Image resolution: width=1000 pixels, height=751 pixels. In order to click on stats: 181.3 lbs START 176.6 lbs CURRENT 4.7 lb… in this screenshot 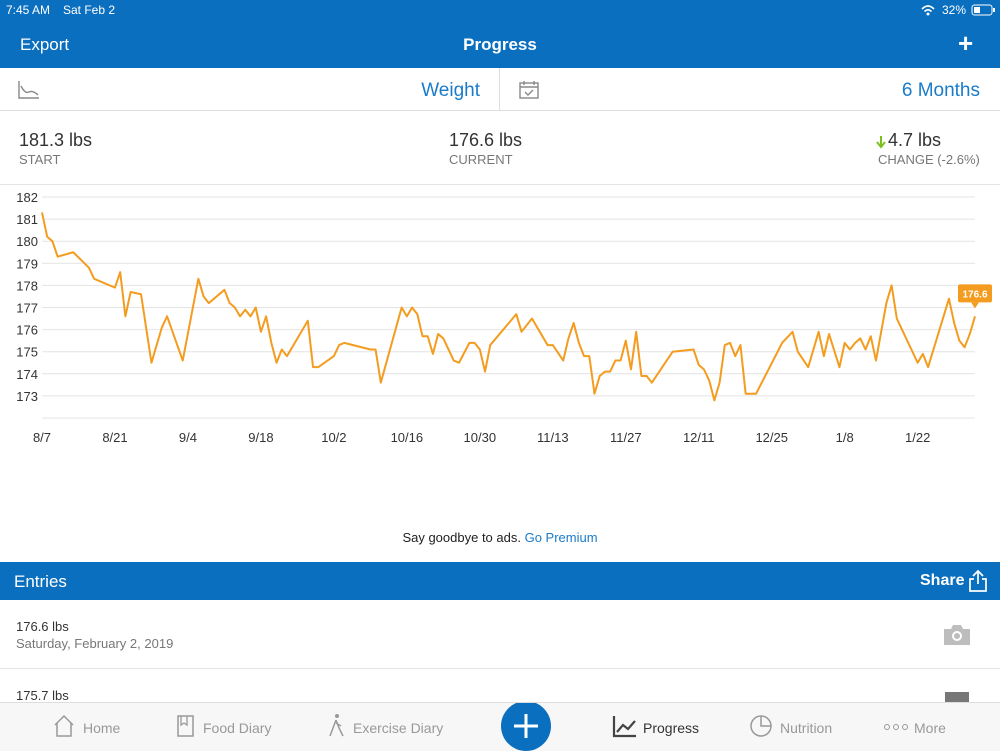, I will do `click(500, 148)`.